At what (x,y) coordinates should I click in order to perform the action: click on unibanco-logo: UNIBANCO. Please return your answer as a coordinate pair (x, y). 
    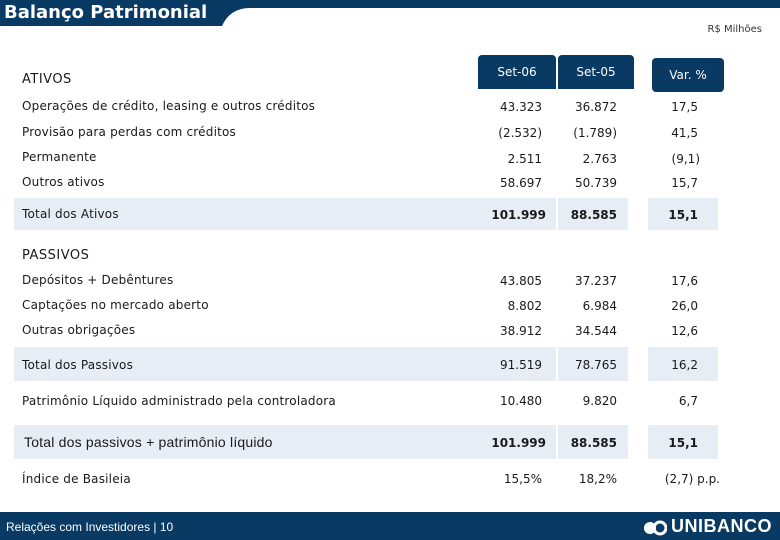
    Looking at the image, I should click on (707, 526).